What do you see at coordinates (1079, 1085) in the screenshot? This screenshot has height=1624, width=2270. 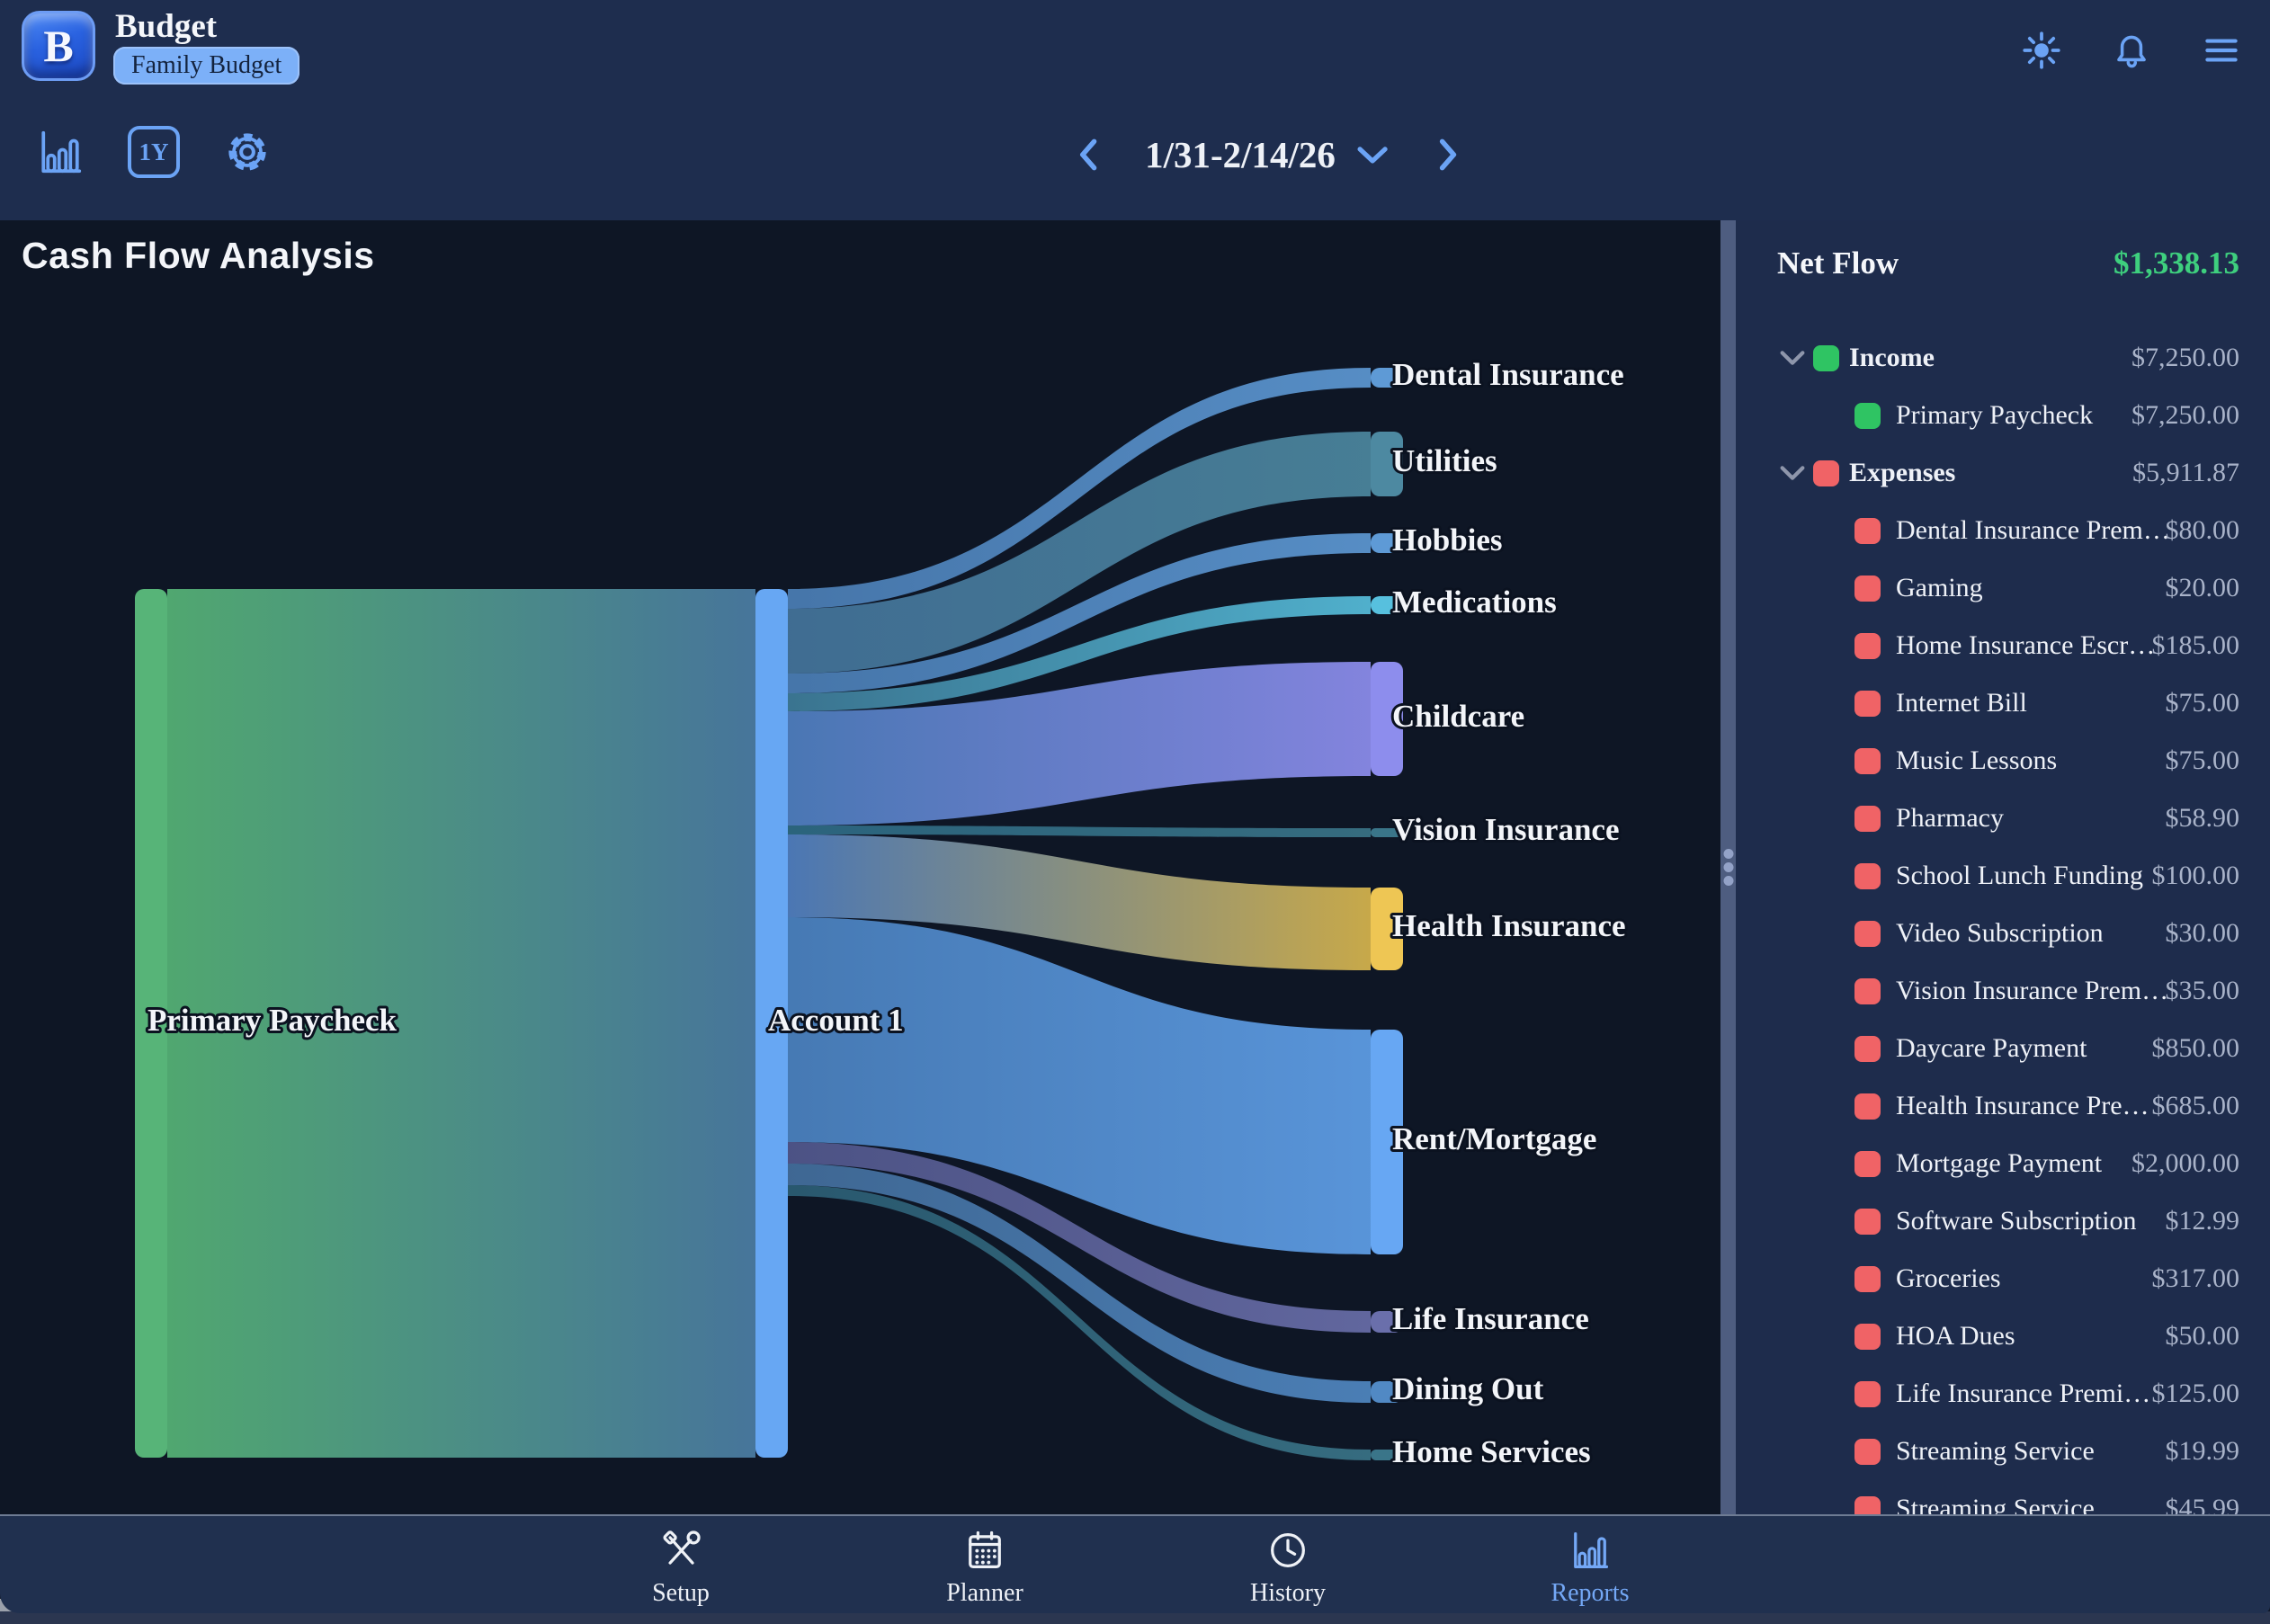 I see `sankey-link-account-to-rent` at bounding box center [1079, 1085].